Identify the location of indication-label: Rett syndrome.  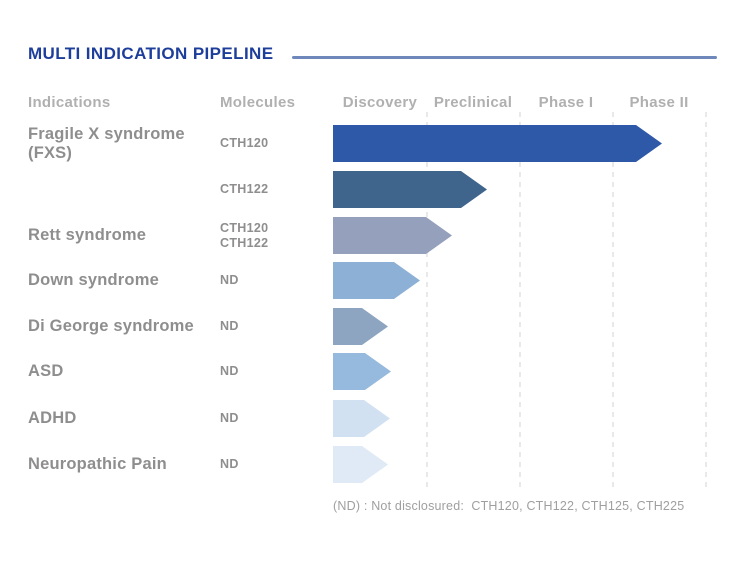
(87, 235).